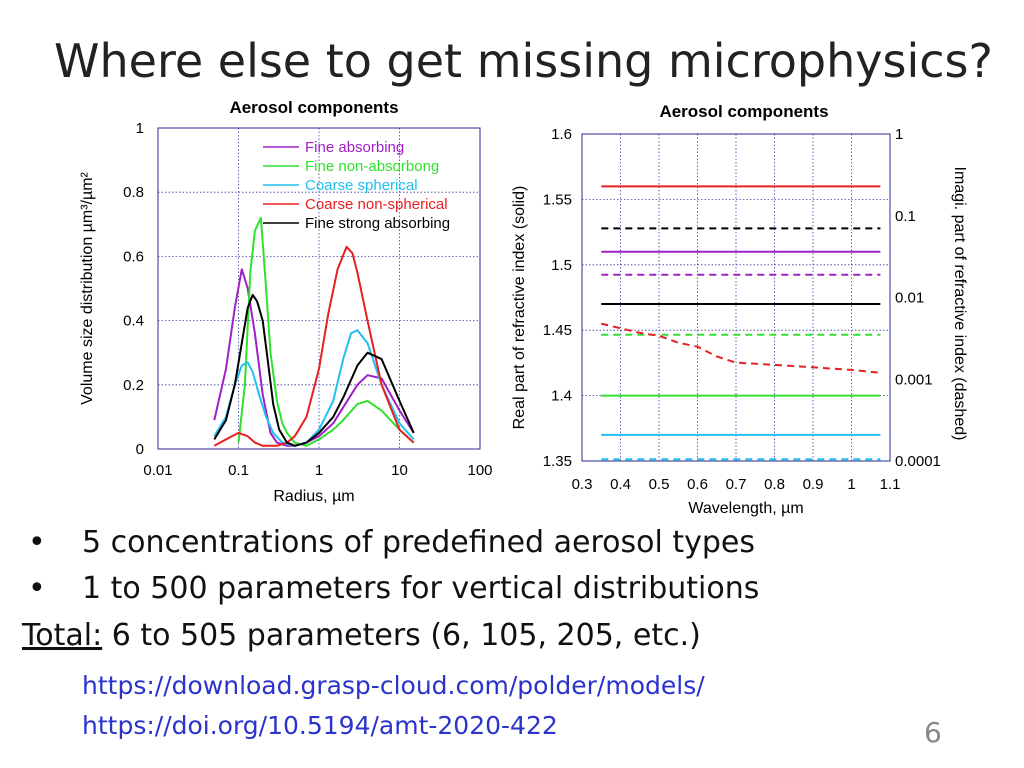 This screenshot has height=768, width=1024. What do you see at coordinates (377, 223) in the screenshot?
I see `legend-entry: Fine strong absorbing` at bounding box center [377, 223].